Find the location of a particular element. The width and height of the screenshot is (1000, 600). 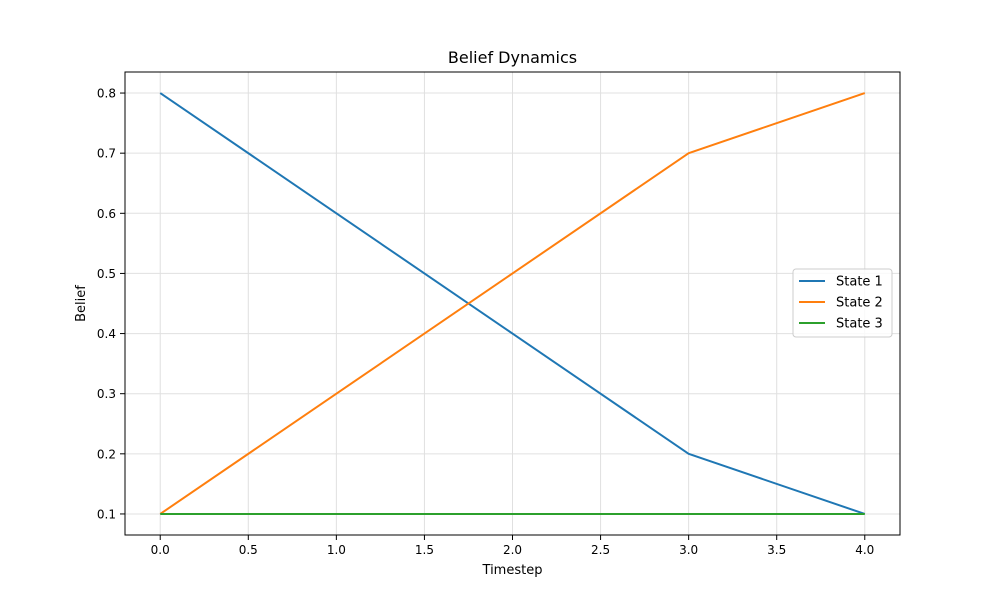

x-tick-label: 2.5 is located at coordinates (600, 550).